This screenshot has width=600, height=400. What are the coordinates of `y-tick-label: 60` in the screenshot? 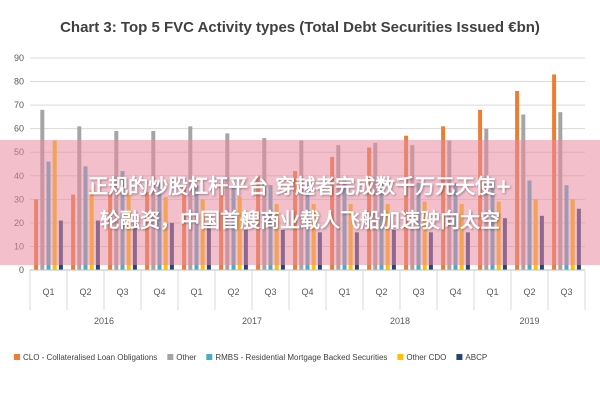 It's located at (19, 129).